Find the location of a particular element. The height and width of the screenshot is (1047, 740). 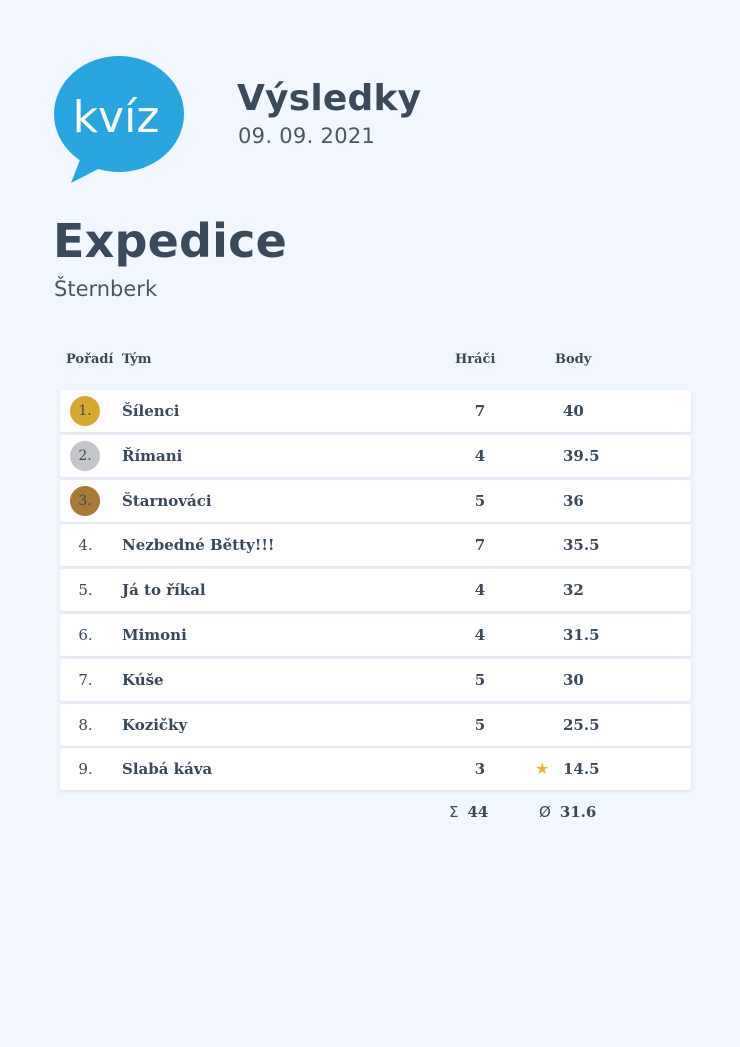

table-row: 2. Římani 4 39.5 is located at coordinates (375, 455).